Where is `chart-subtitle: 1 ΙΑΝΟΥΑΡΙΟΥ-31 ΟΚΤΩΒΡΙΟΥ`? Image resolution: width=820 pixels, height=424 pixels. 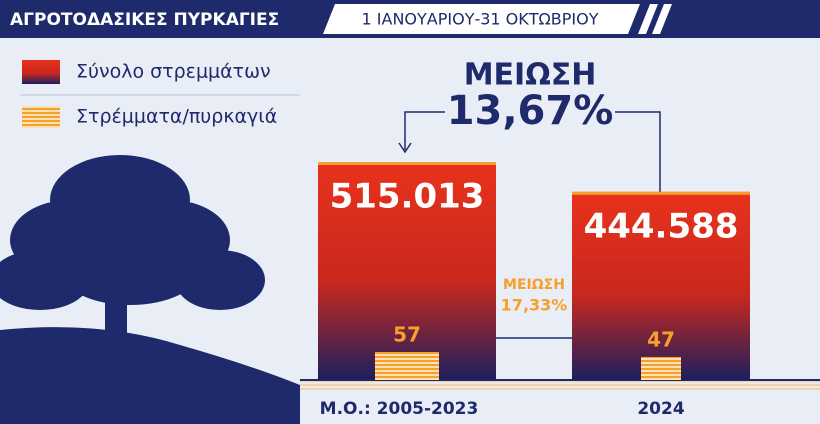
chart-subtitle: 1 ΙΑΝΟΥΑΡΙΟΥ-31 ΟΚΤΩΒΡΙΟΥ is located at coordinates (480, 19).